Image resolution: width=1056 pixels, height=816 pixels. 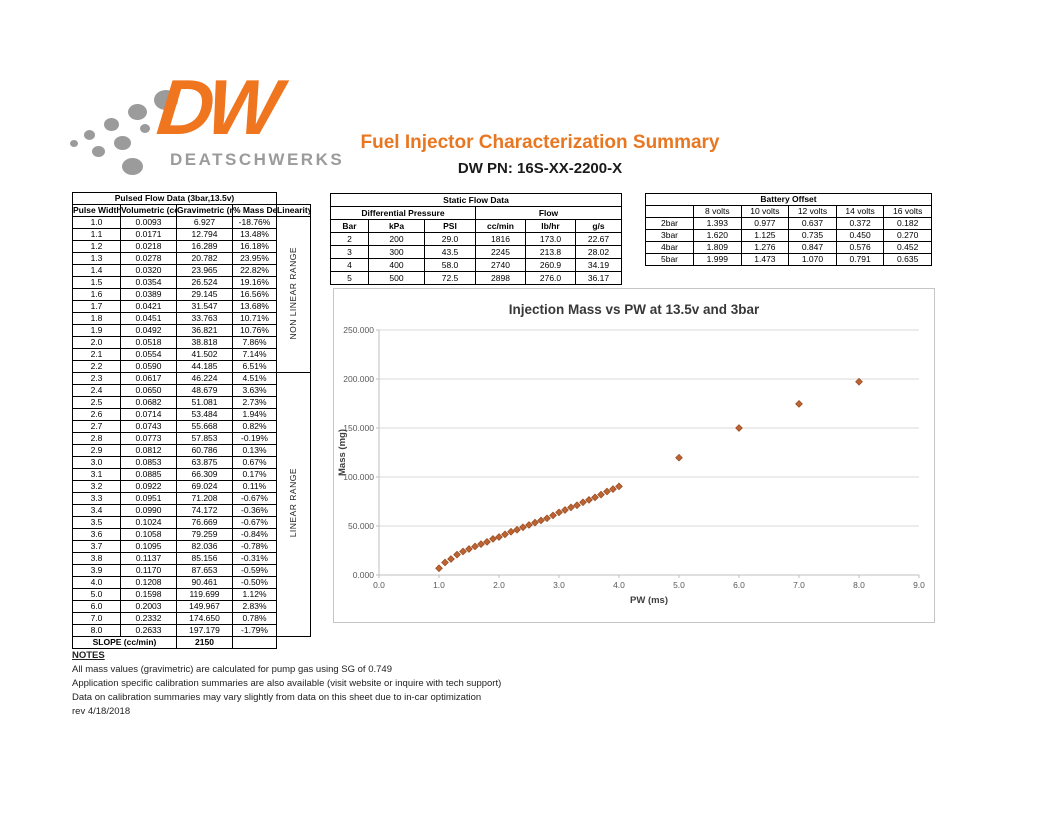 What do you see at coordinates (717, 259) in the screenshot?
I see `table-cell: 1.999` at bounding box center [717, 259].